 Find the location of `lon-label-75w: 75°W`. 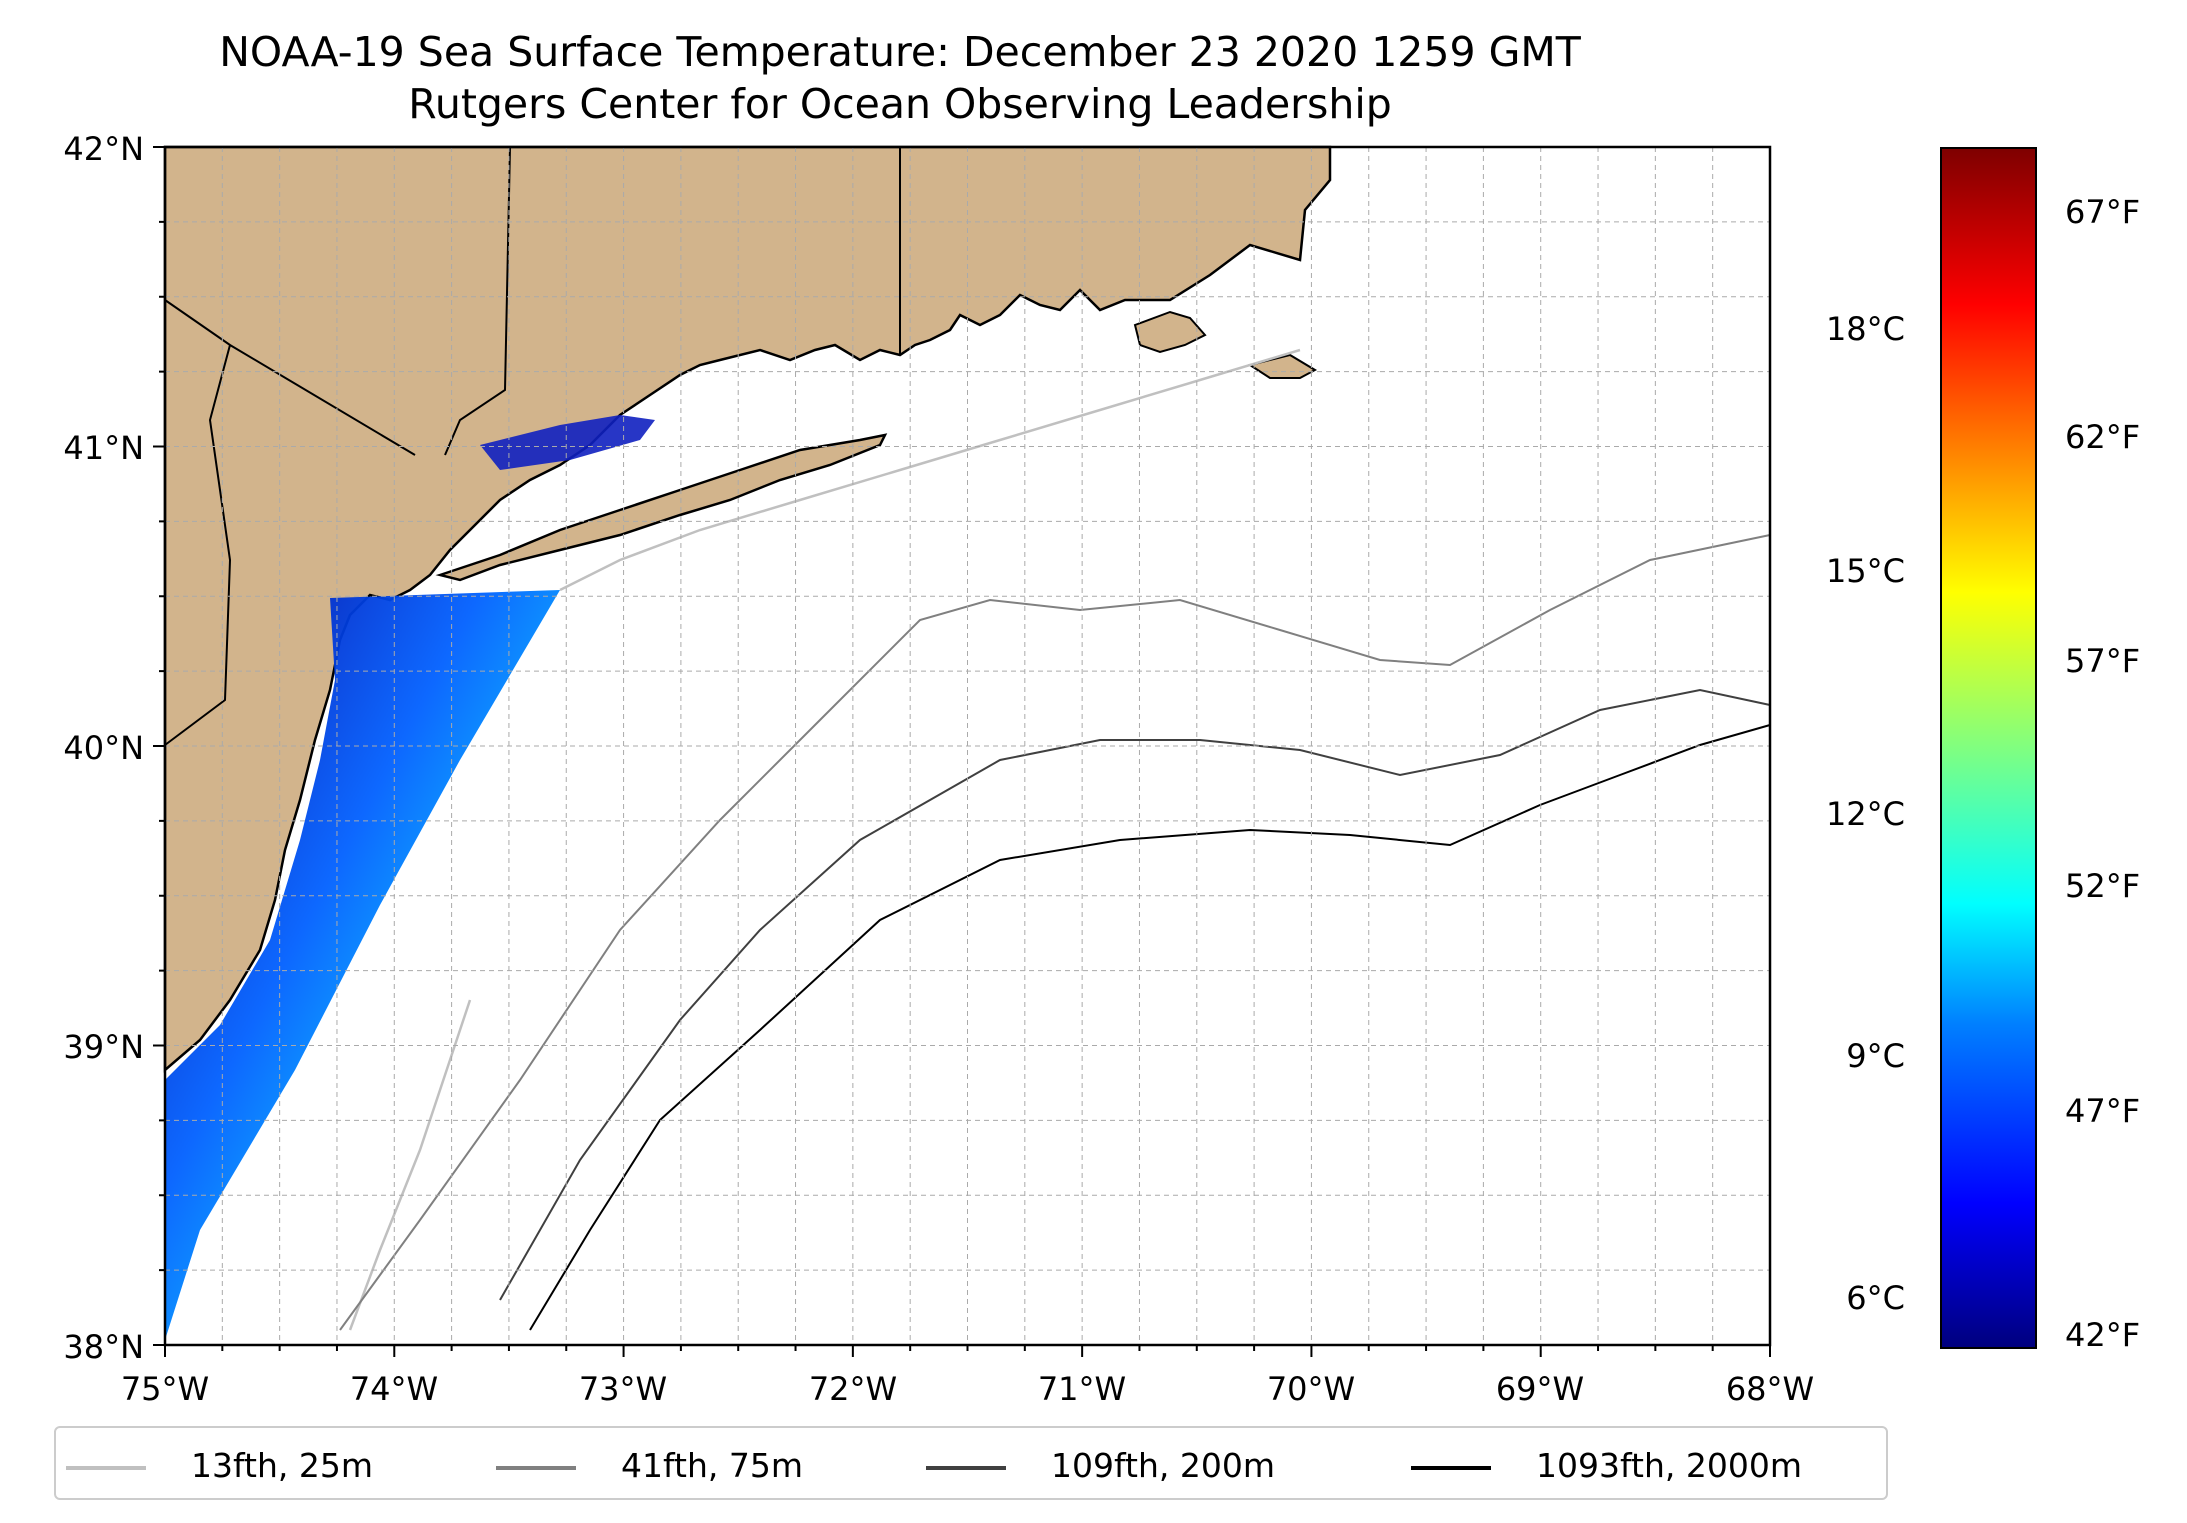

lon-label-75w: 75°W is located at coordinates (165, 1389).